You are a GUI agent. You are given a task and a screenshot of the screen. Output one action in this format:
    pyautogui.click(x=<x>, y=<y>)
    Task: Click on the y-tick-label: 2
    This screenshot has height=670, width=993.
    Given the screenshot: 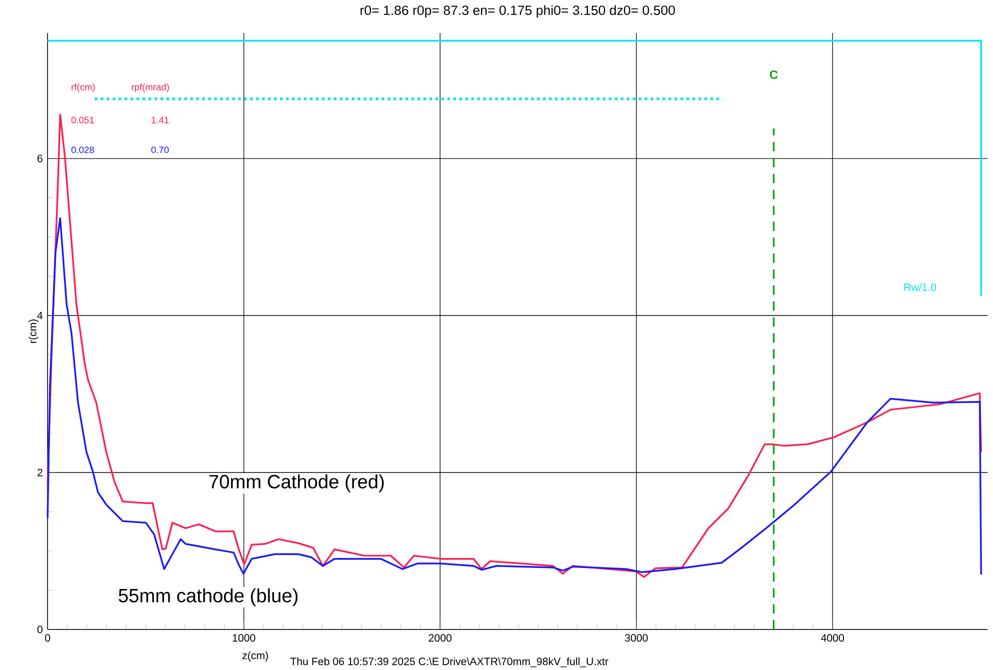 What is the action you would take?
    pyautogui.click(x=40, y=472)
    